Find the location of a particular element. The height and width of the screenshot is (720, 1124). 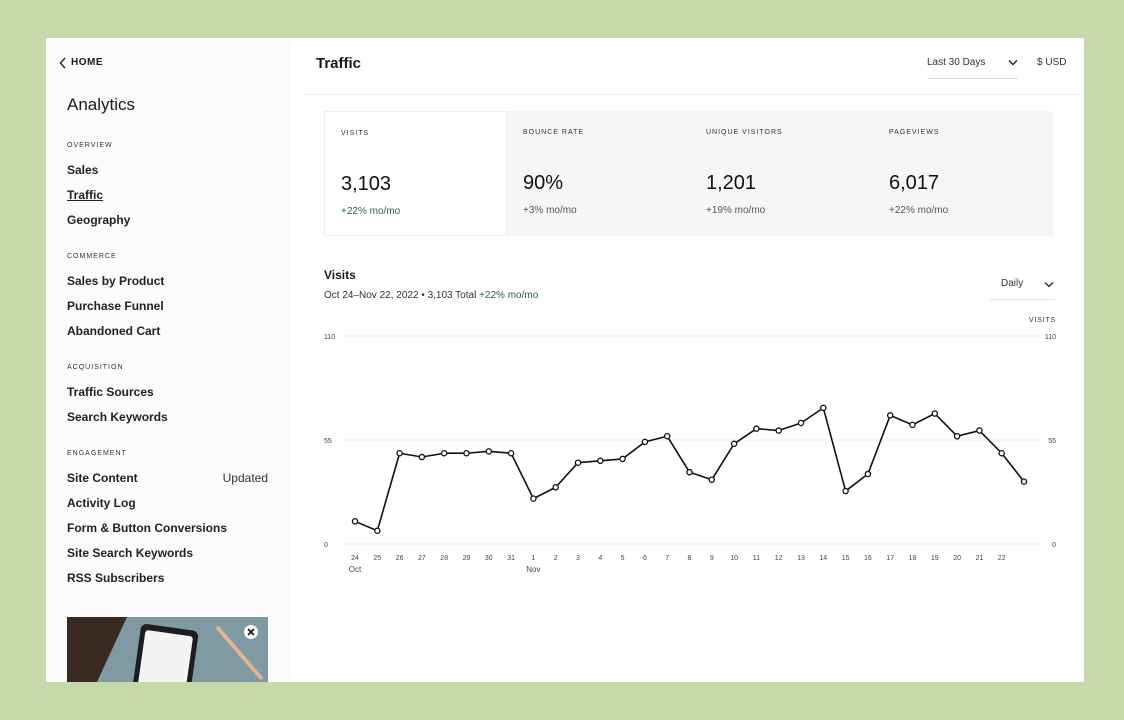

nav-item: Abandoned Cart is located at coordinates (114, 331).